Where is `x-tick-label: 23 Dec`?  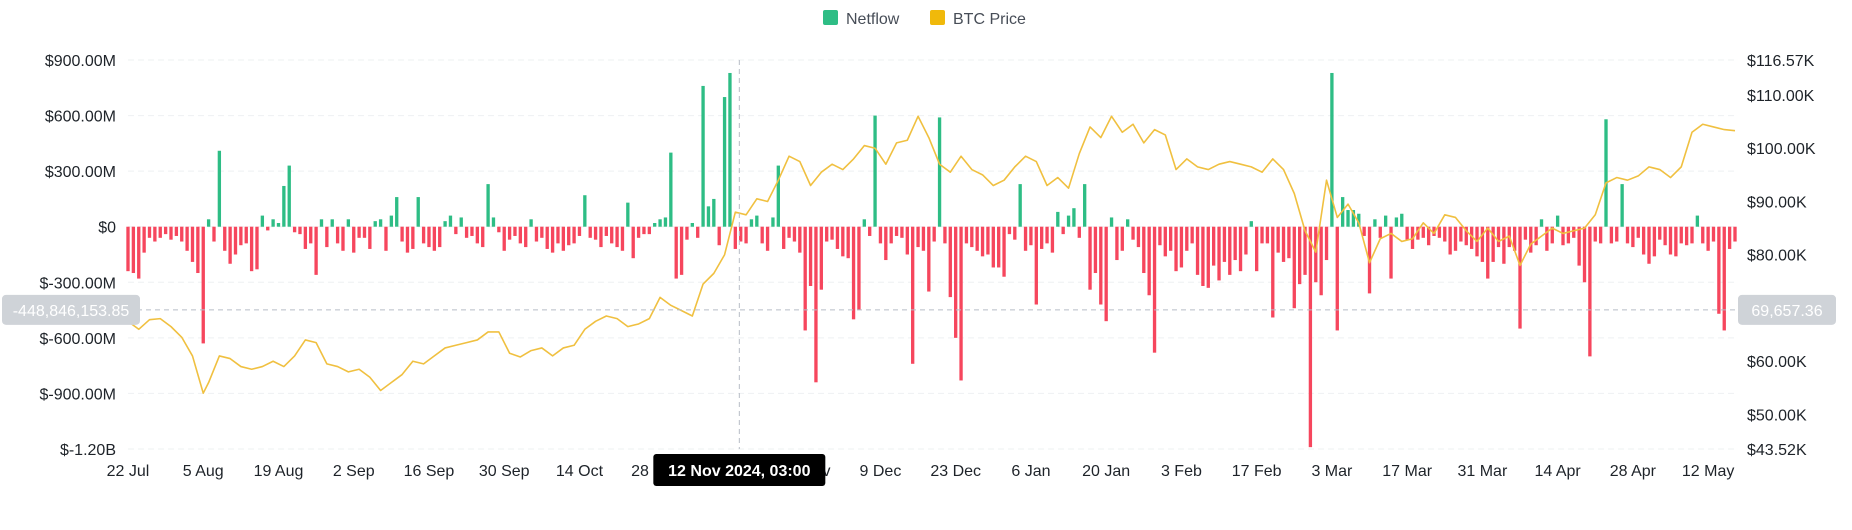 x-tick-label: 23 Dec is located at coordinates (955, 471).